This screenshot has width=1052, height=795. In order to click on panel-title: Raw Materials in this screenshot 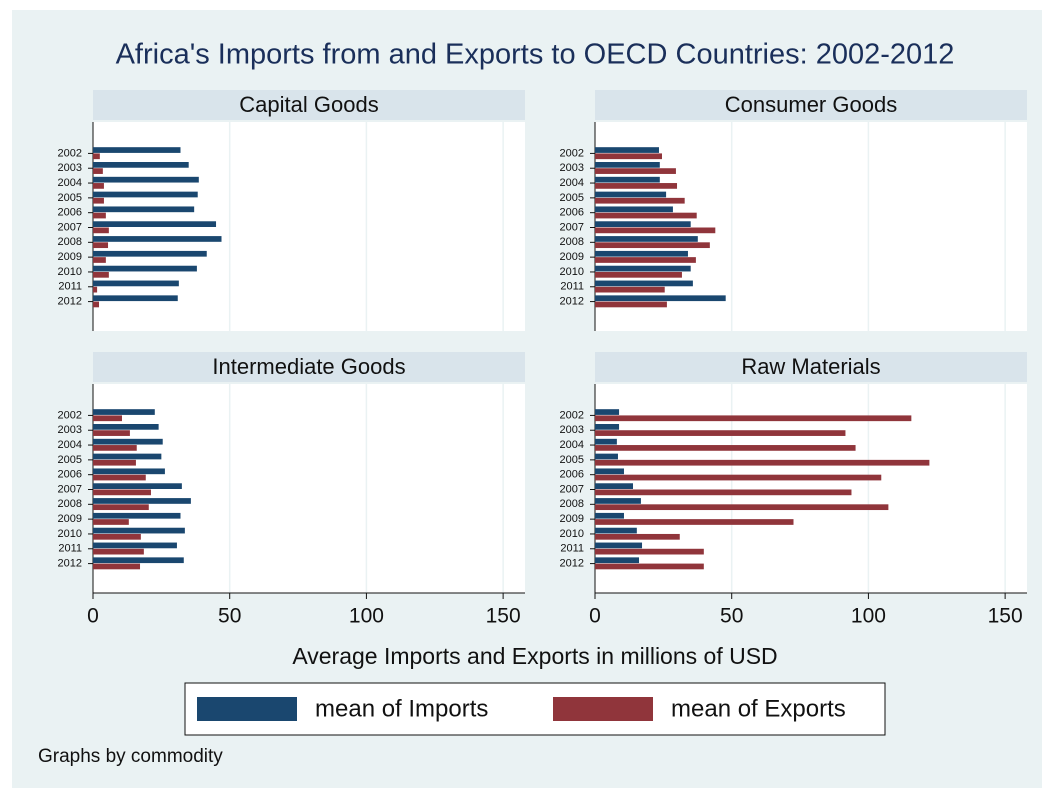, I will do `click(810, 366)`.